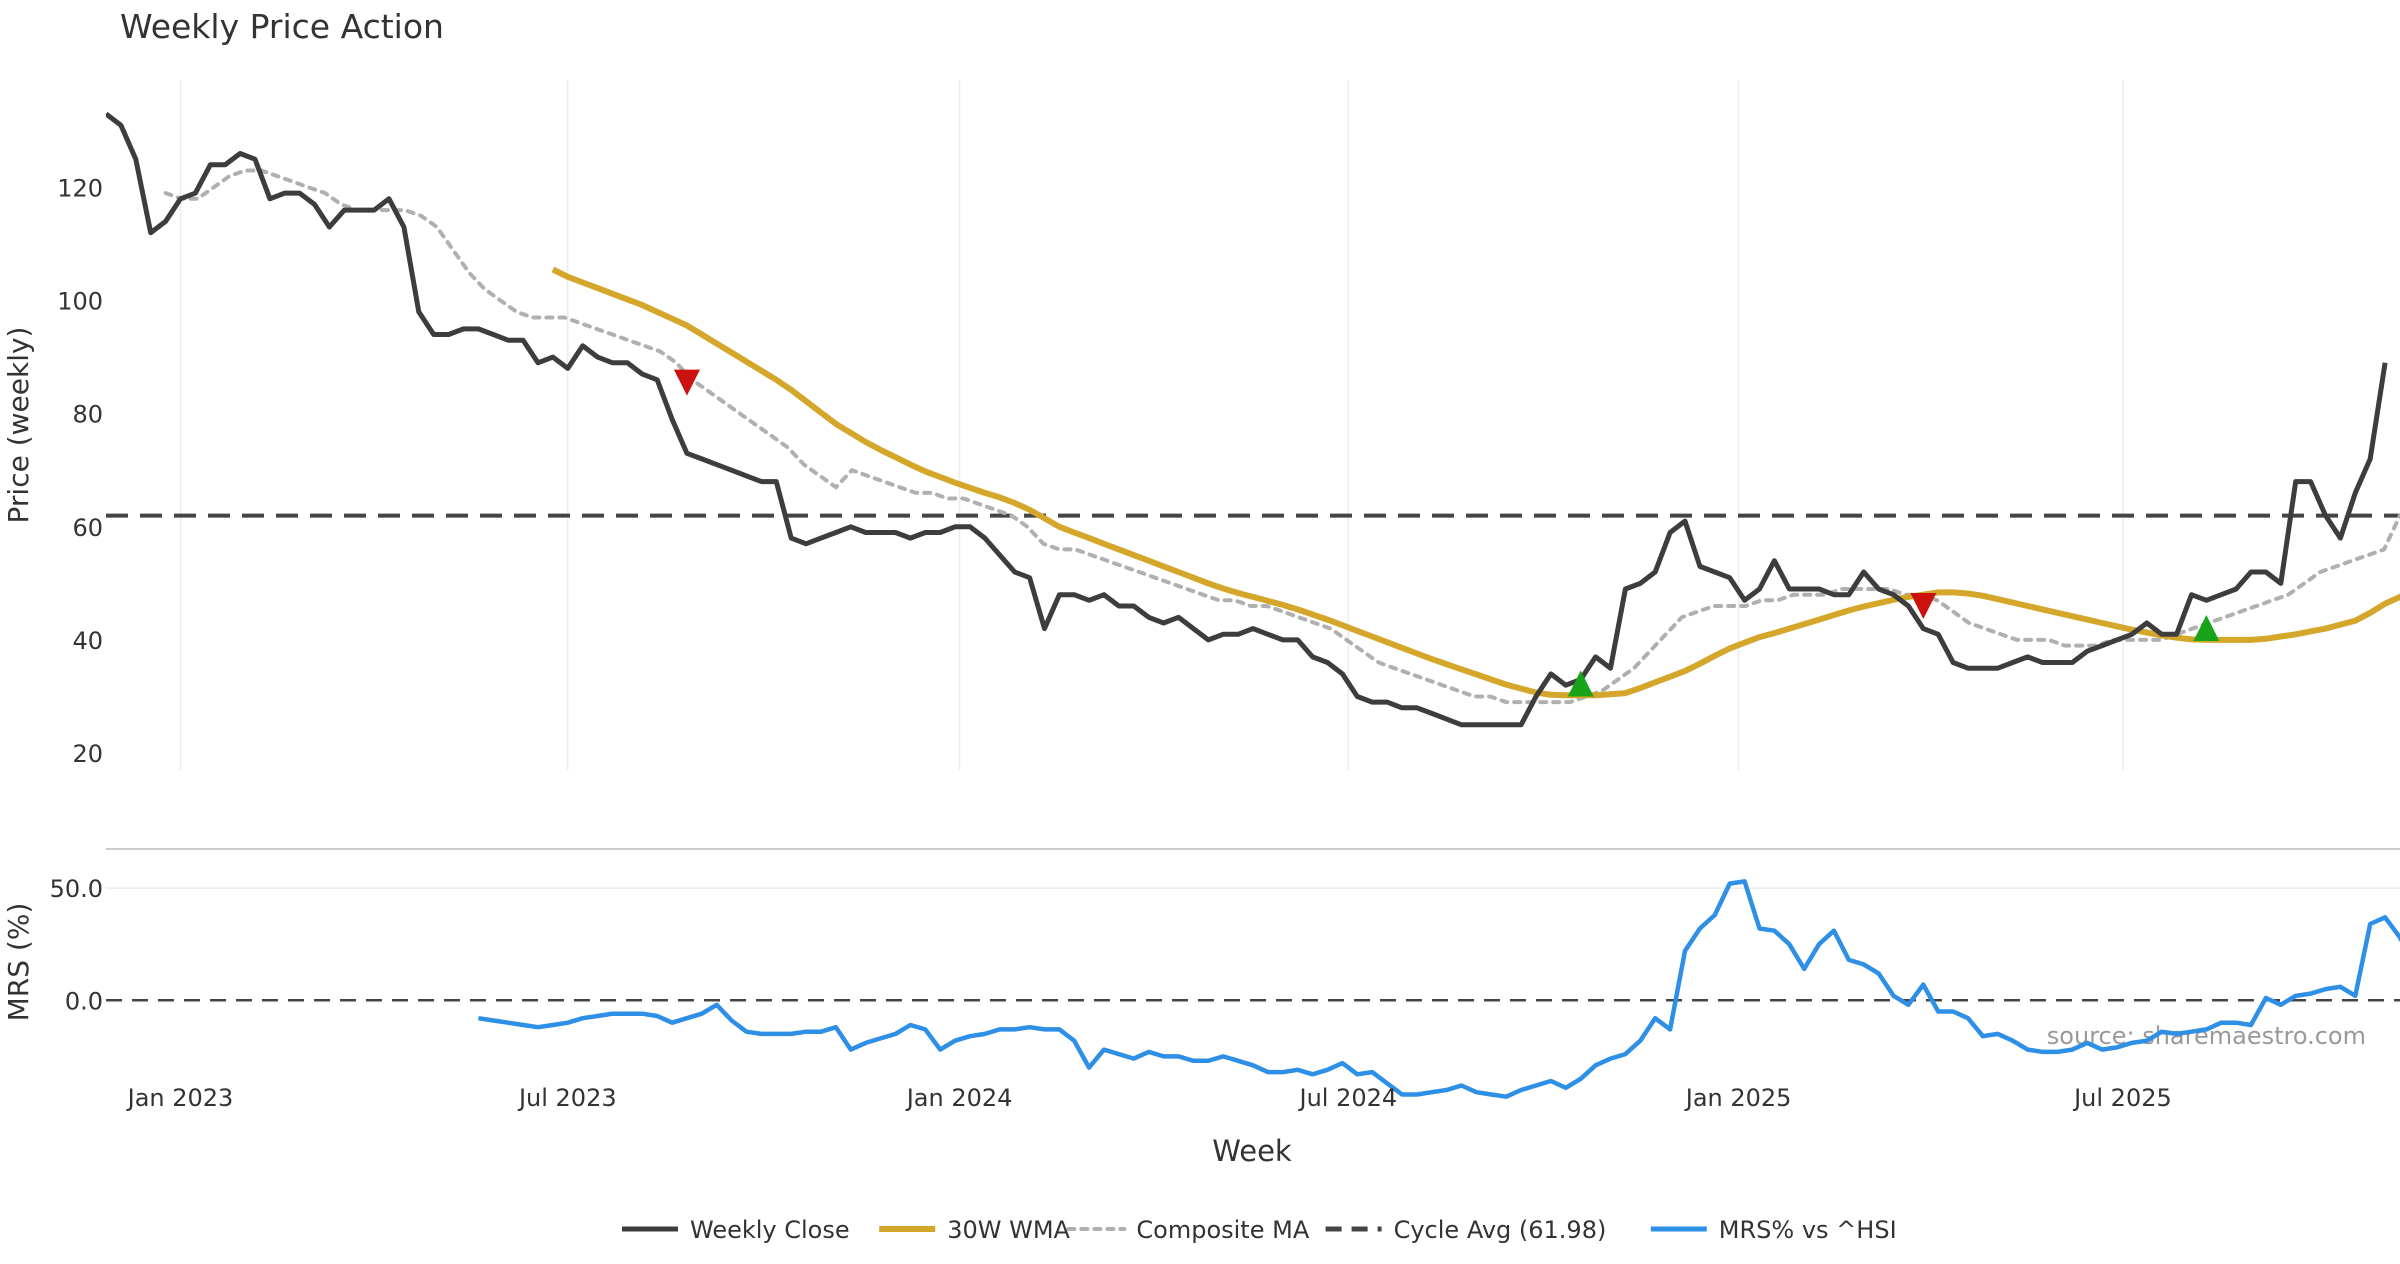 The width and height of the screenshot is (2400, 1264). What do you see at coordinates (959, 1098) in the screenshot?
I see `x-tick-label: Jan 2024` at bounding box center [959, 1098].